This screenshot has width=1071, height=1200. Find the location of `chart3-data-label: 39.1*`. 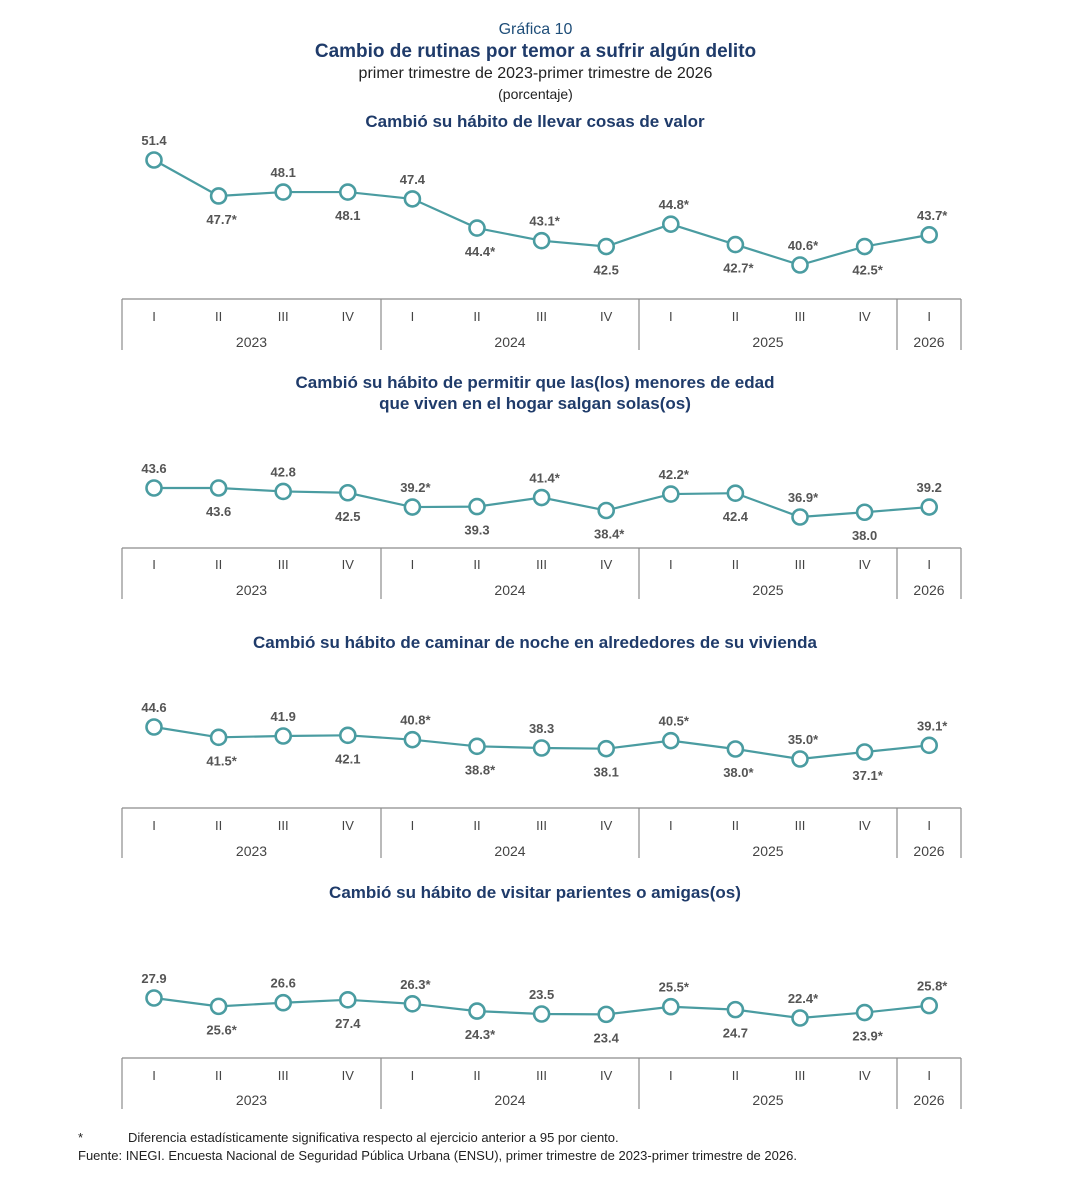

chart3-data-label: 39.1* is located at coordinates (932, 725).